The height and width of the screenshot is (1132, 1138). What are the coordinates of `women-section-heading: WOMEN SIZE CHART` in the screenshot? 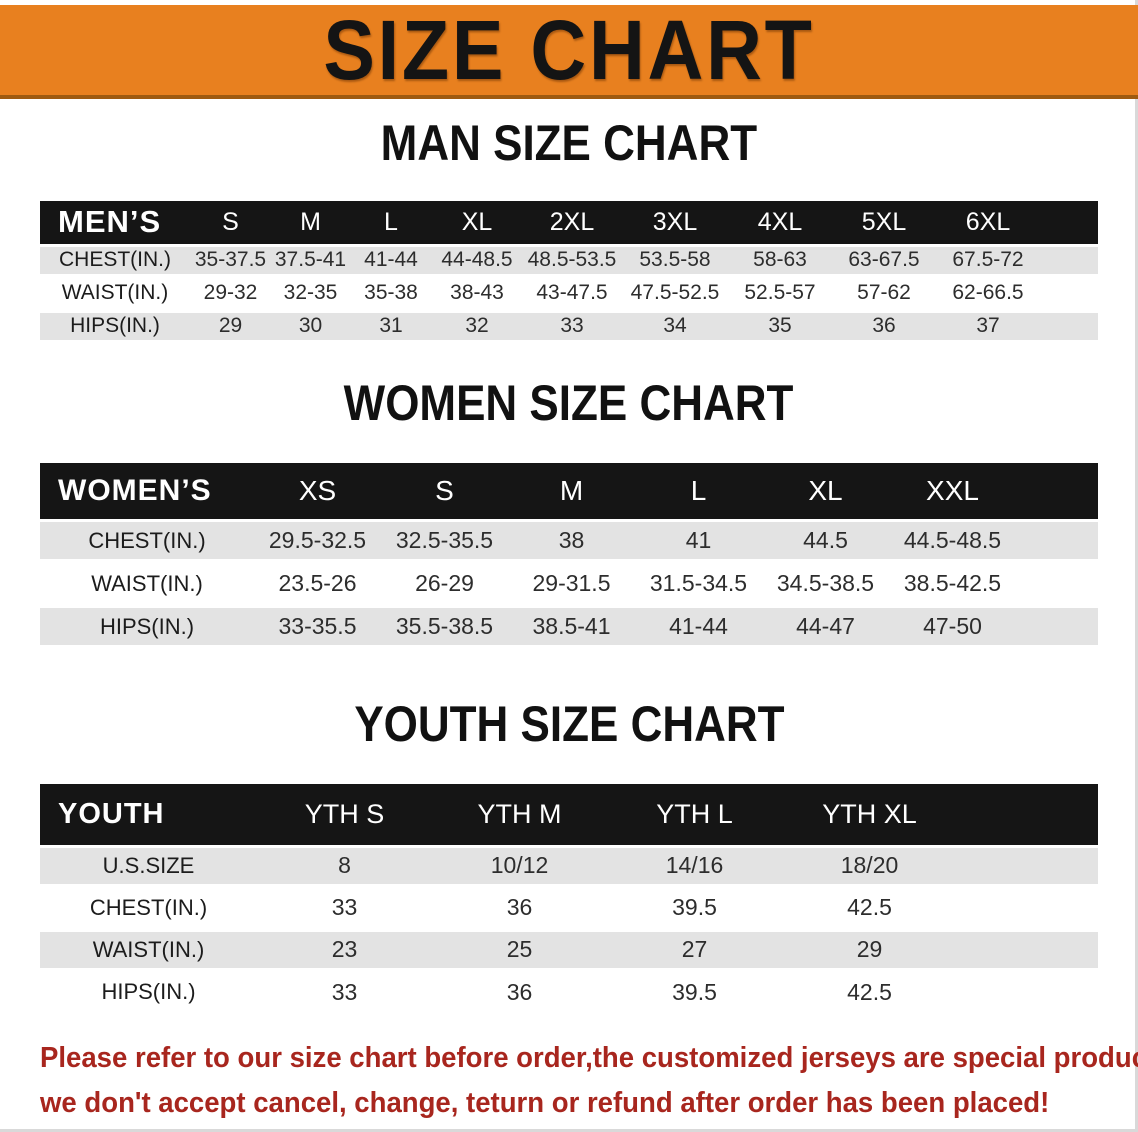 It's located at (569, 408).